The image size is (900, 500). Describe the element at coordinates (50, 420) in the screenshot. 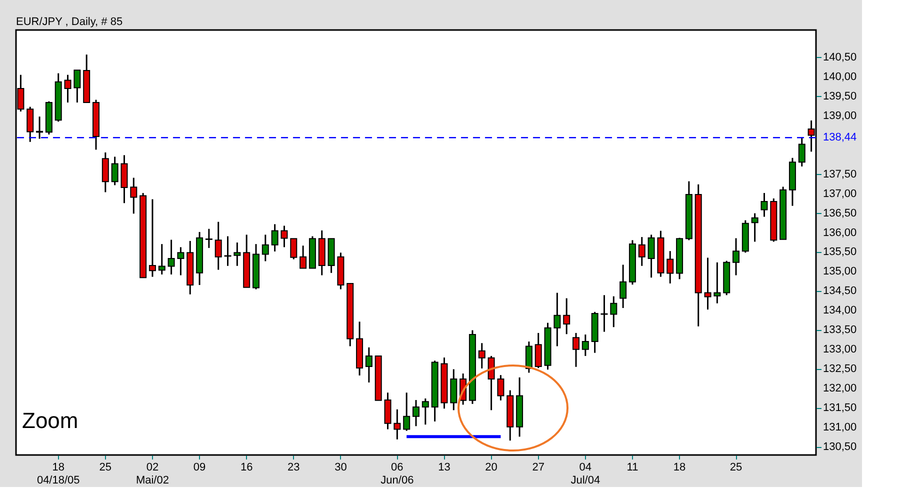

I see `annotation: Zoom` at that location.